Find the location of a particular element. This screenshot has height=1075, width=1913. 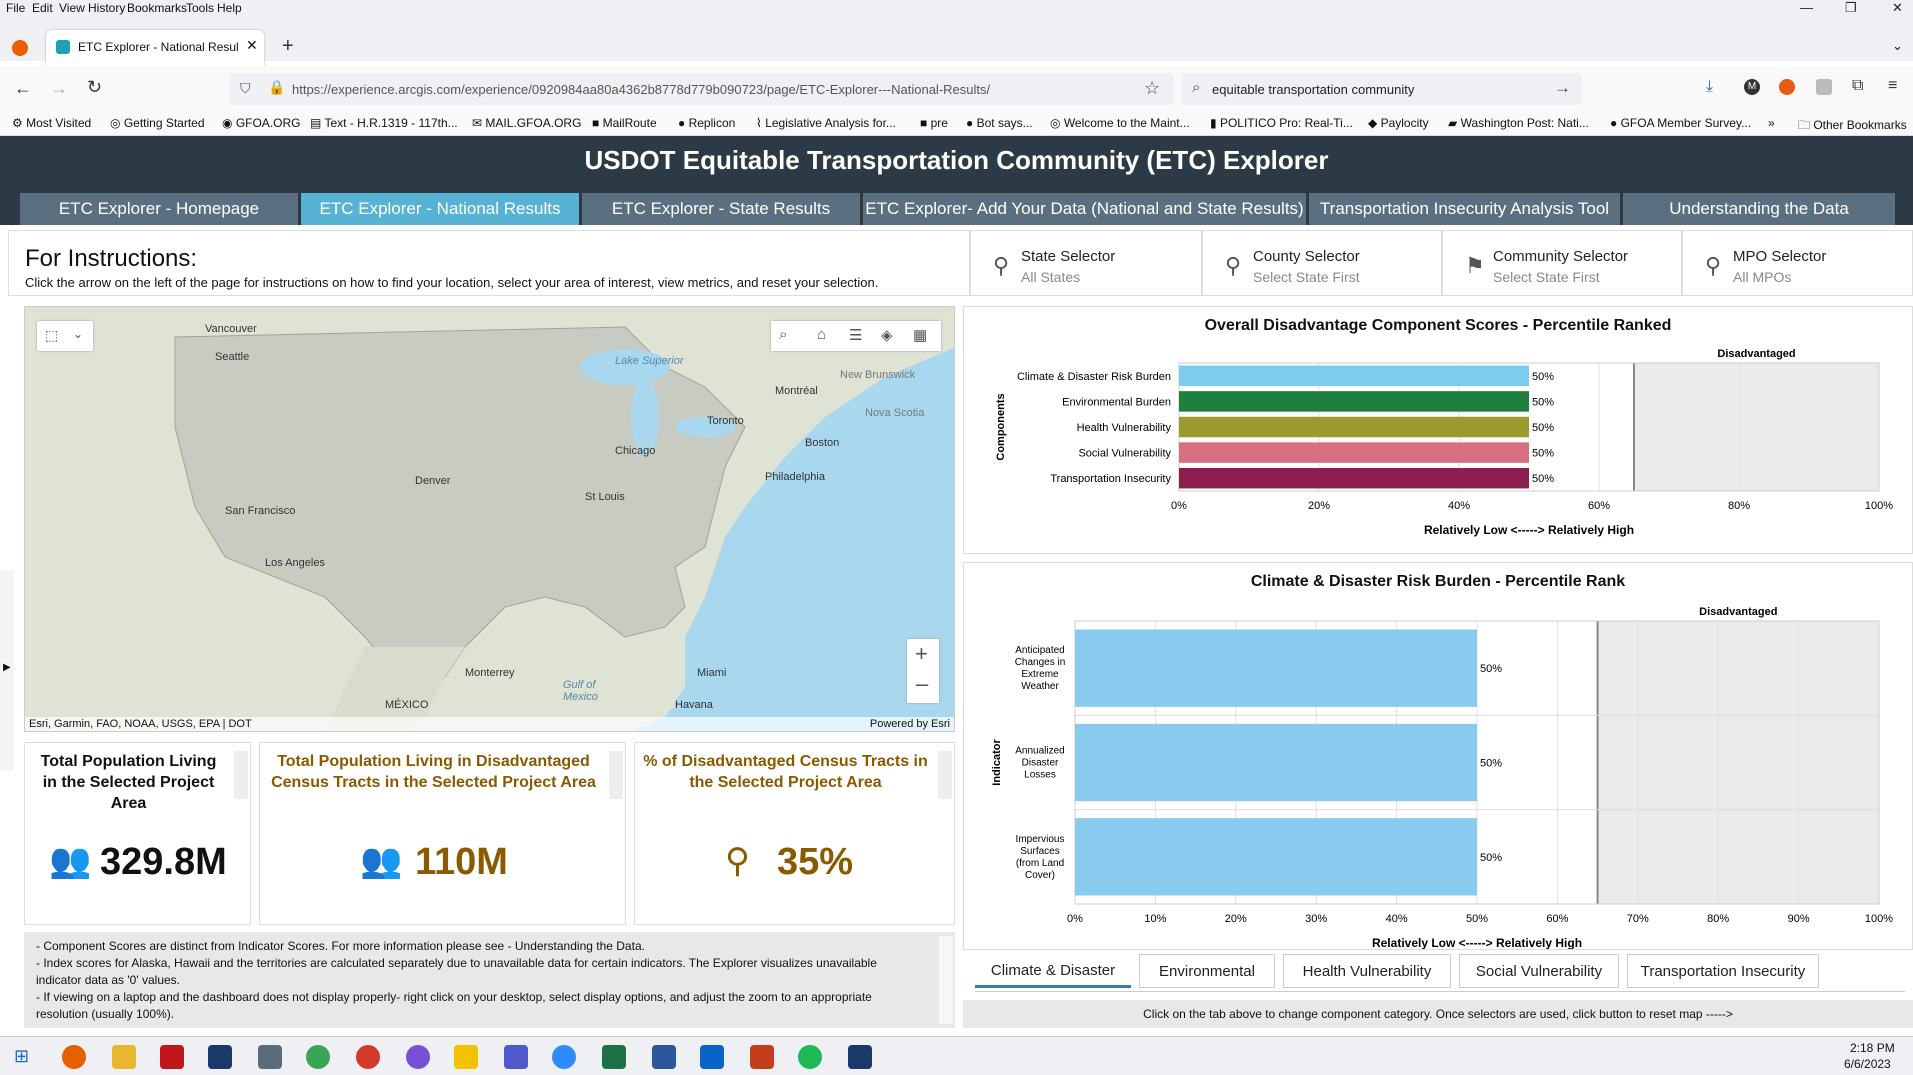

menu-file: File is located at coordinates (16, 8).